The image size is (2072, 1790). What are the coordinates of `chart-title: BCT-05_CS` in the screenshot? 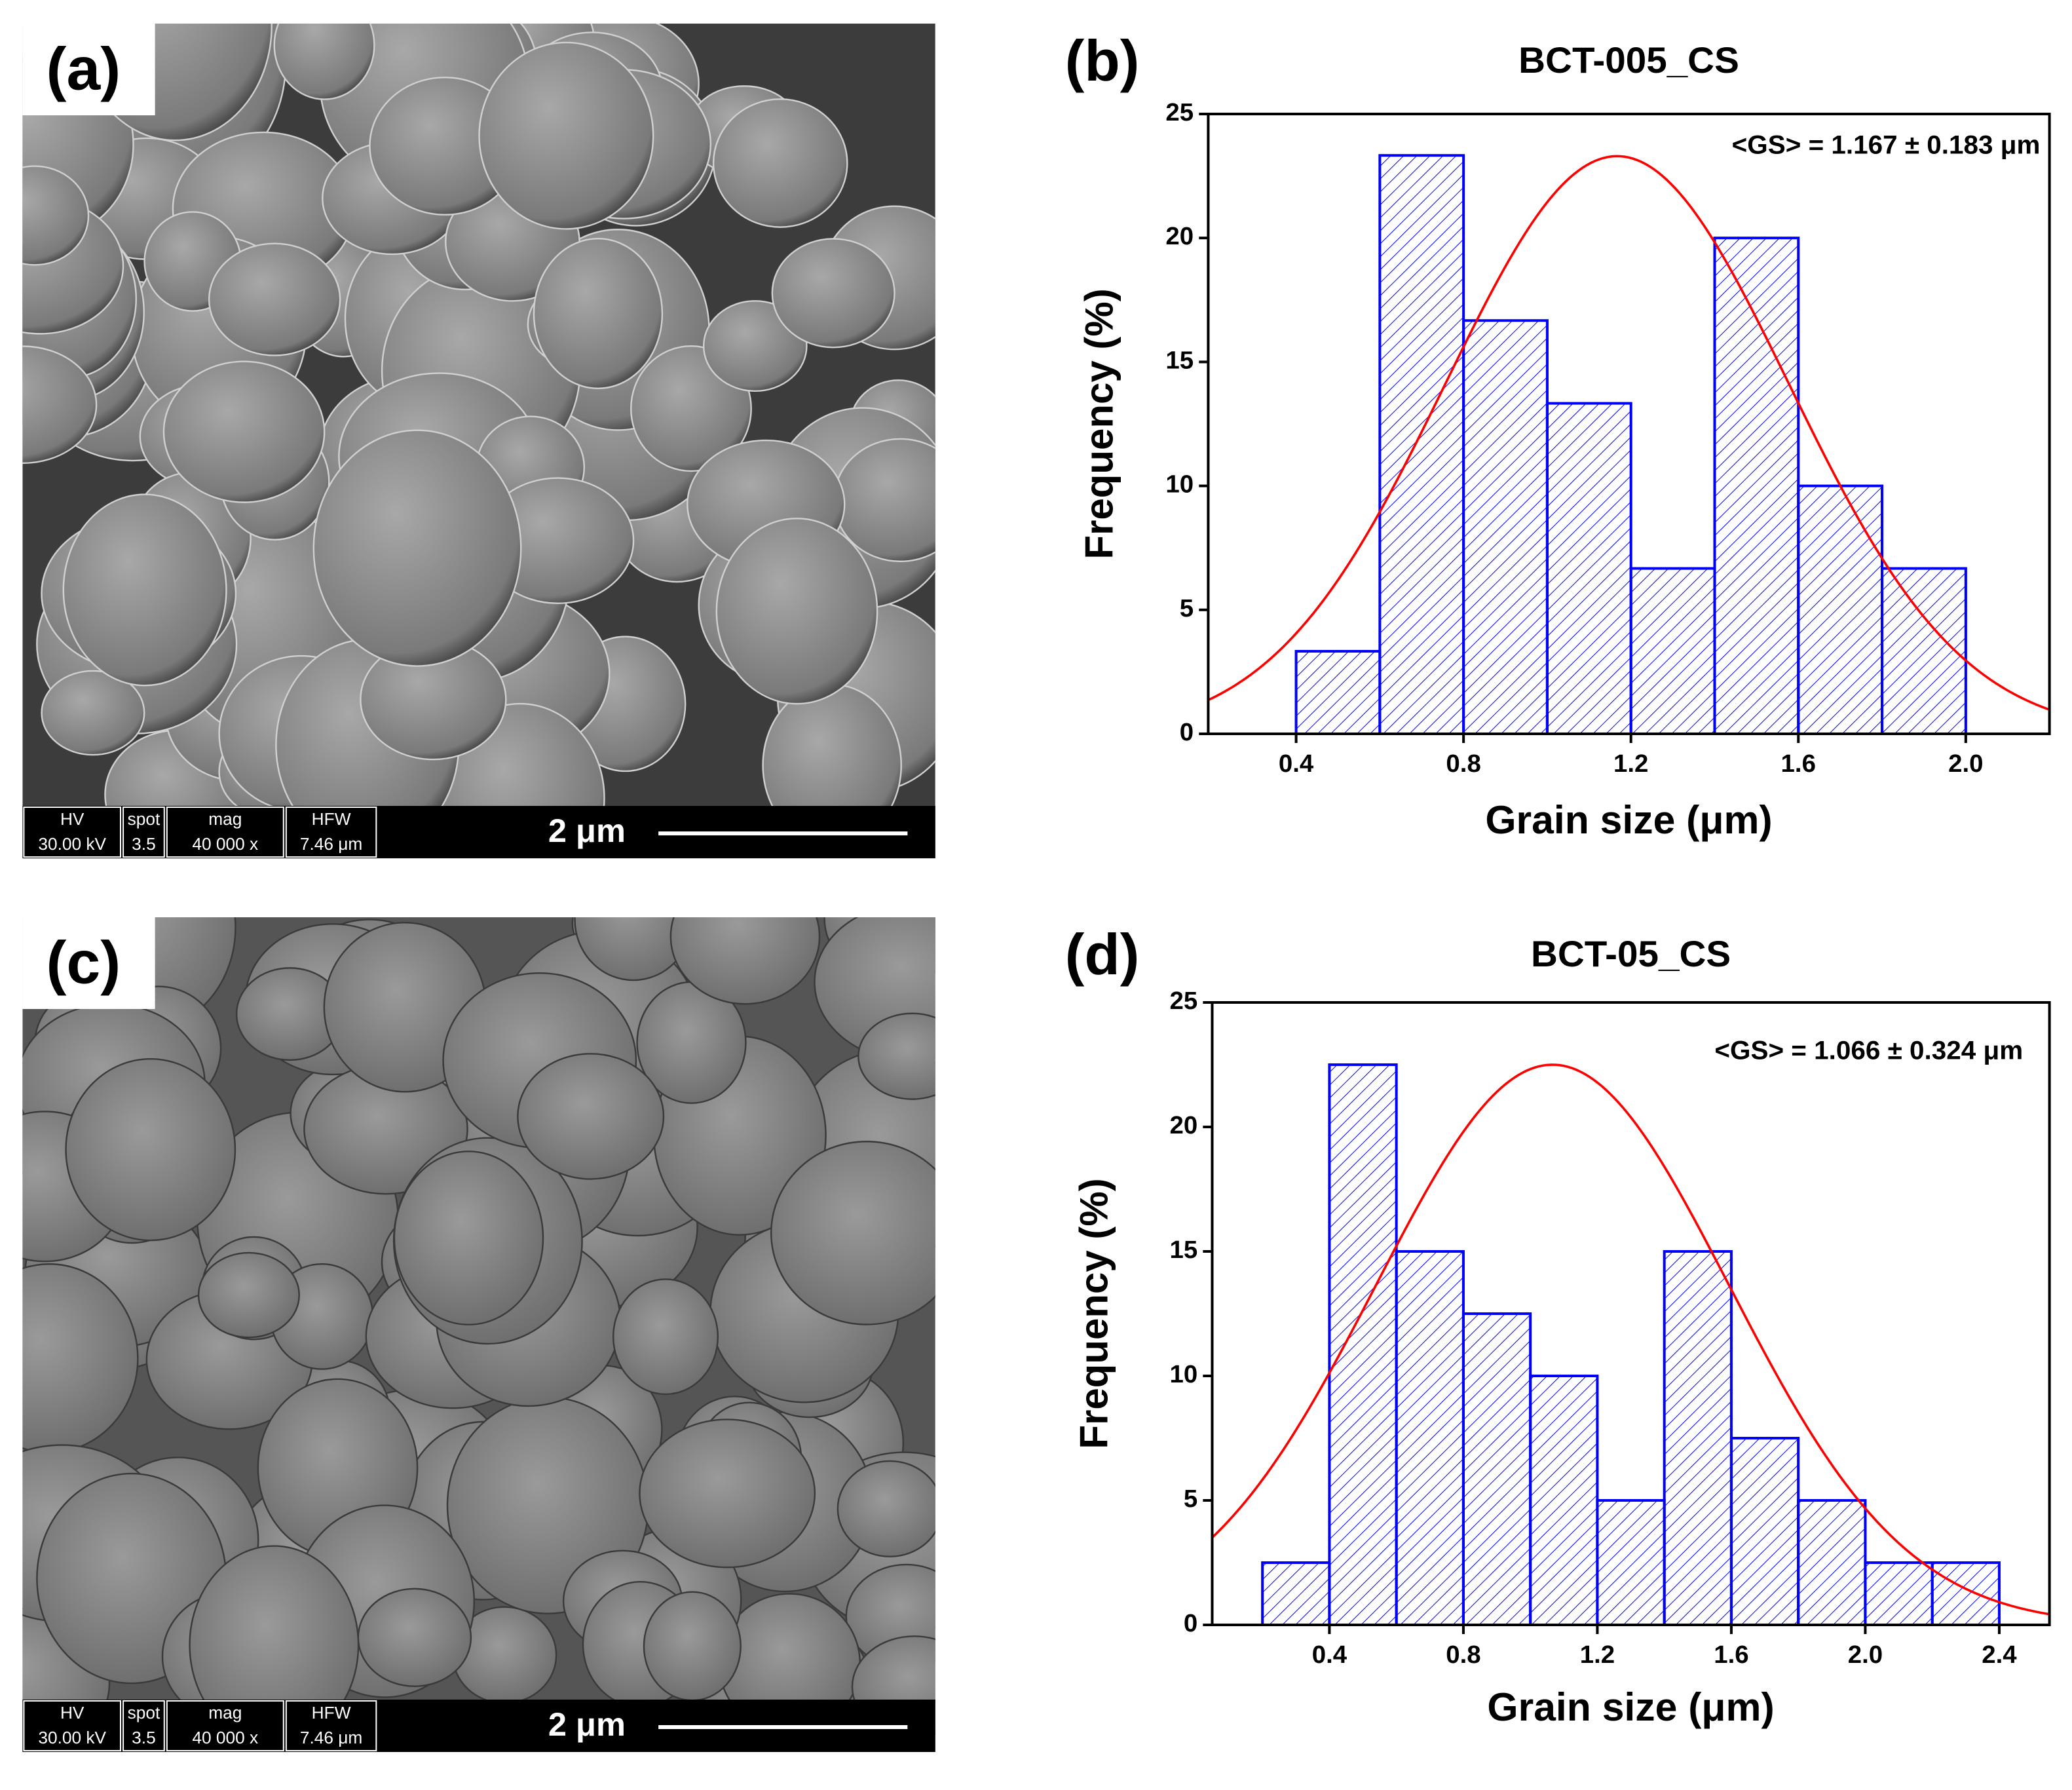 It's located at (1631, 953).